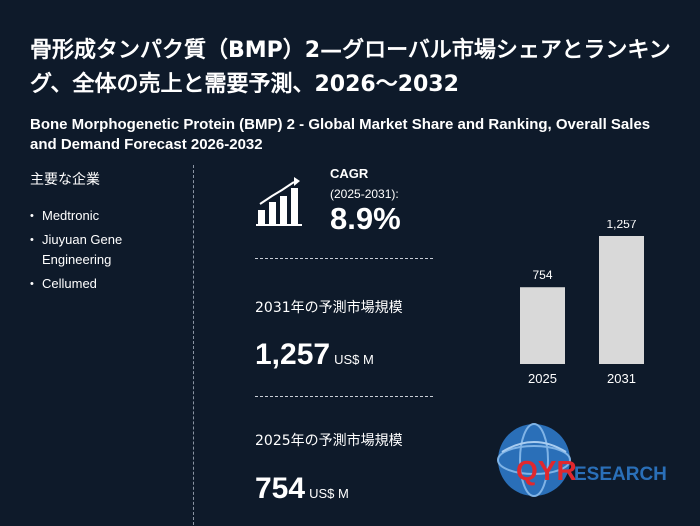 This screenshot has width=700, height=526. Describe the element at coordinates (620, 474) in the screenshot. I see `svg-text: ESEARCH` at that location.